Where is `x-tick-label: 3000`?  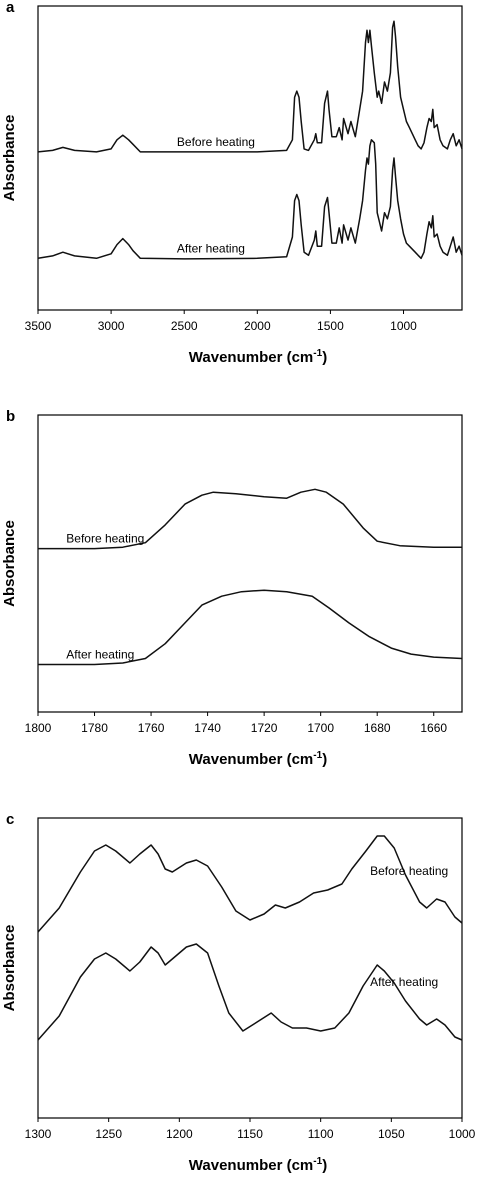
x-tick-label: 3000 is located at coordinates (111, 326).